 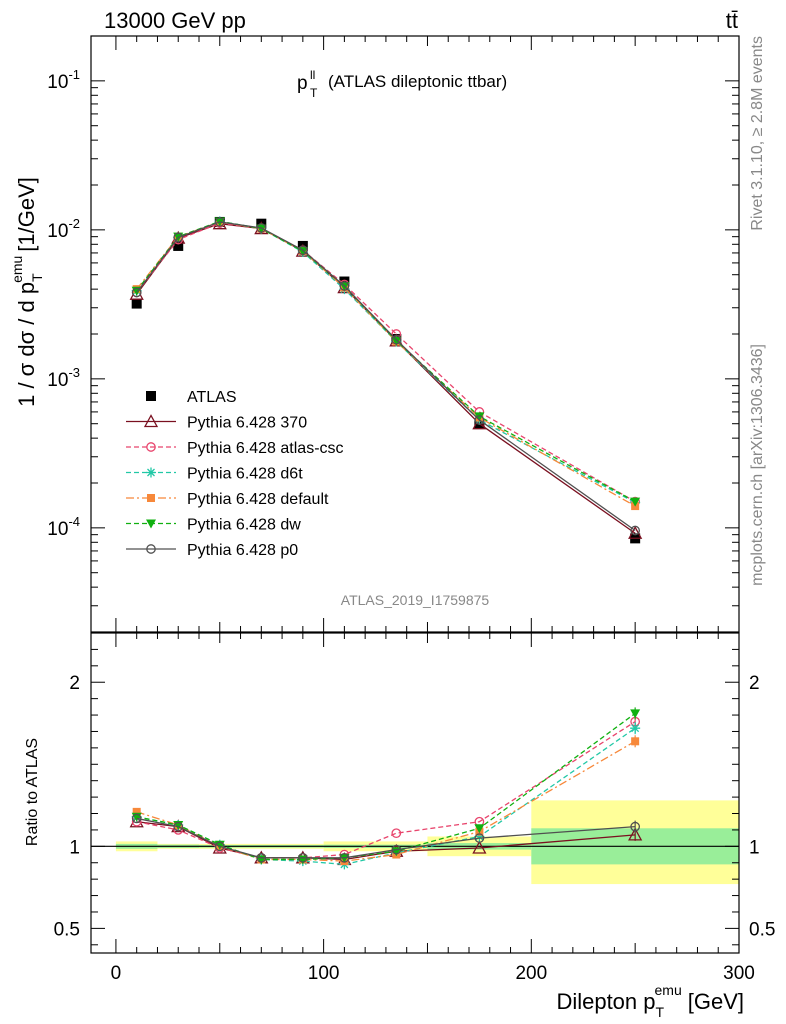 I want to click on legend-label: Pythia 6.428 p0, so click(x=242, y=550).